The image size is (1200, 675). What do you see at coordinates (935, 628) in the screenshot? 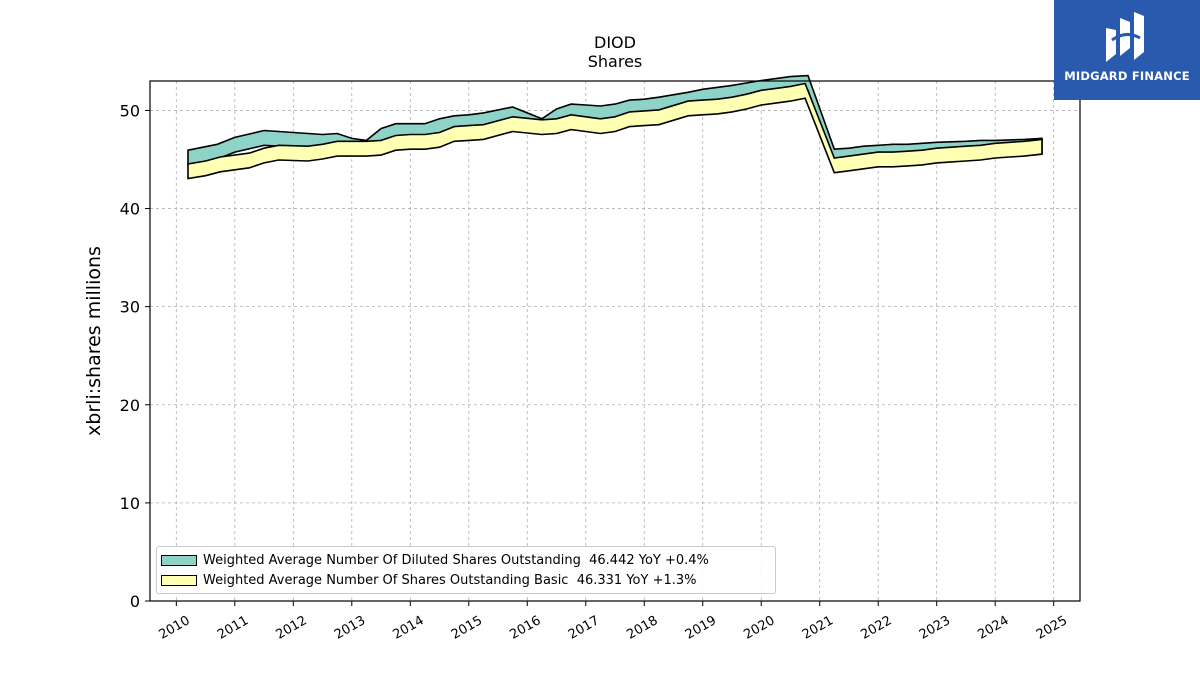
I see `x-tick-label: 2023` at bounding box center [935, 628].